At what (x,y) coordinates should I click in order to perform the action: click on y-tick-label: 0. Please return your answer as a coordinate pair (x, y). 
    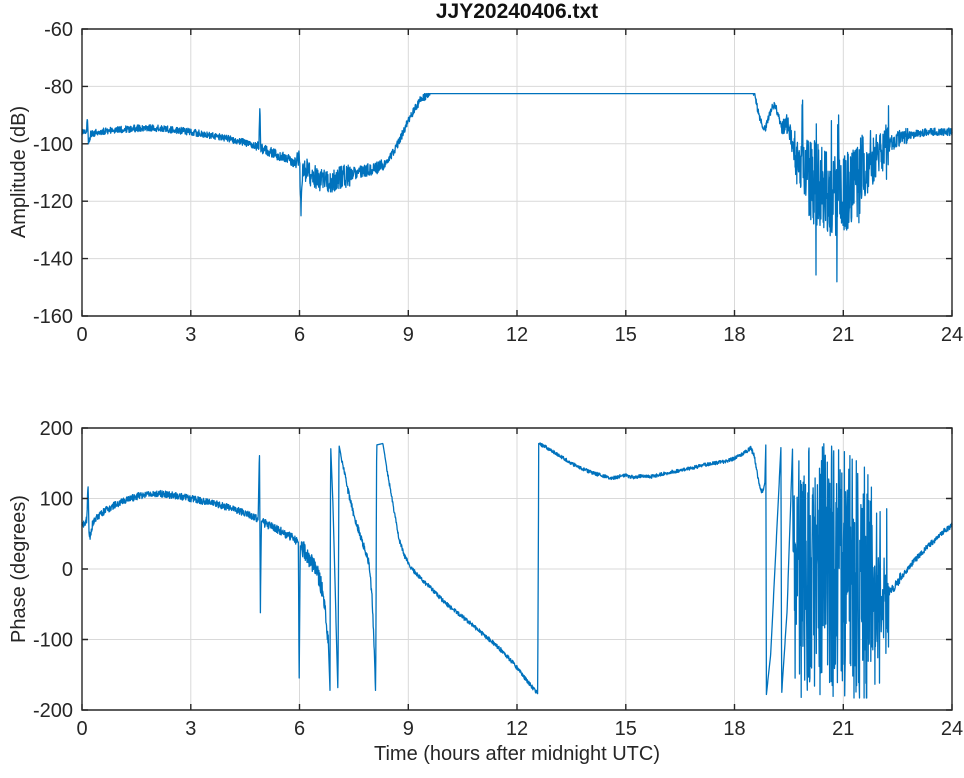
    Looking at the image, I should click on (67, 570).